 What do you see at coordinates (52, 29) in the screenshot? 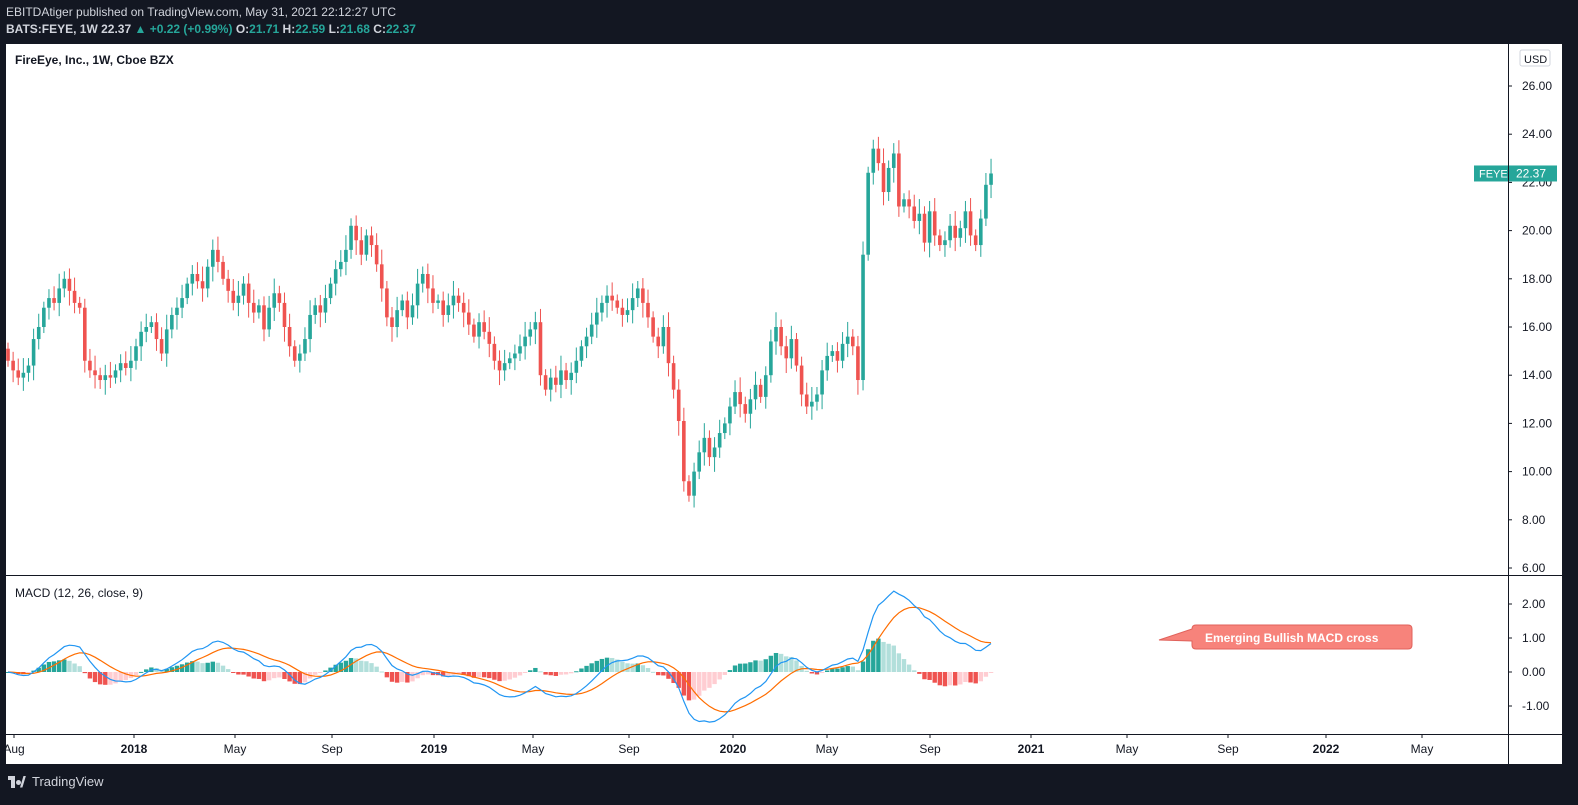
I see `symbol-label: BATS:FEYE, 1W` at bounding box center [52, 29].